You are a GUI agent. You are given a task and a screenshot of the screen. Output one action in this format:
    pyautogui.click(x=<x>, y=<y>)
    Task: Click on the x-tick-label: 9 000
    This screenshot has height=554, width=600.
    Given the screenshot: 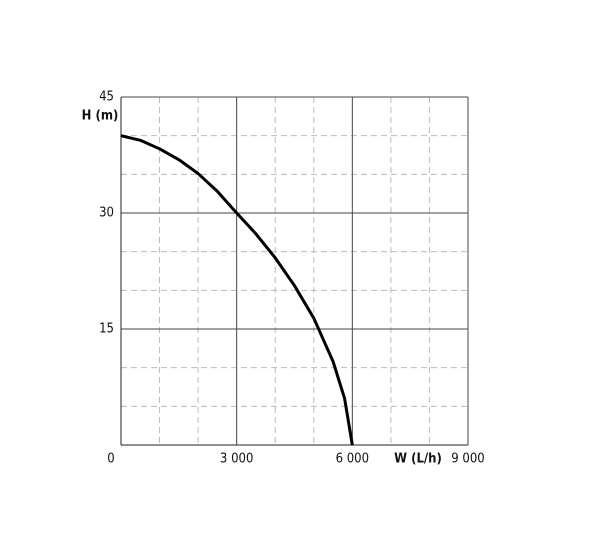 What is the action you would take?
    pyautogui.click(x=467, y=459)
    